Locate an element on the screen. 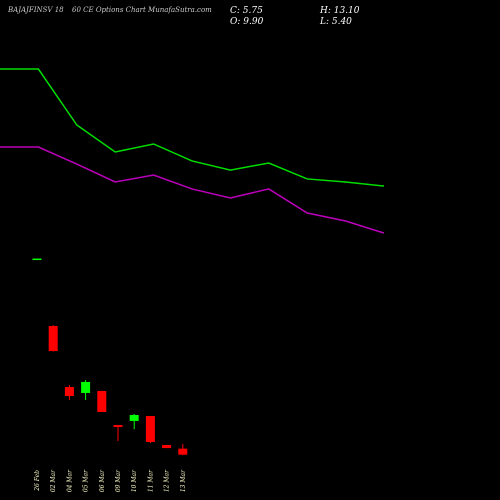 Image resolution: width=500 pixels, height=500 pixels. chart-title: BAJAJFINSV 18 is located at coordinates (35, 10).